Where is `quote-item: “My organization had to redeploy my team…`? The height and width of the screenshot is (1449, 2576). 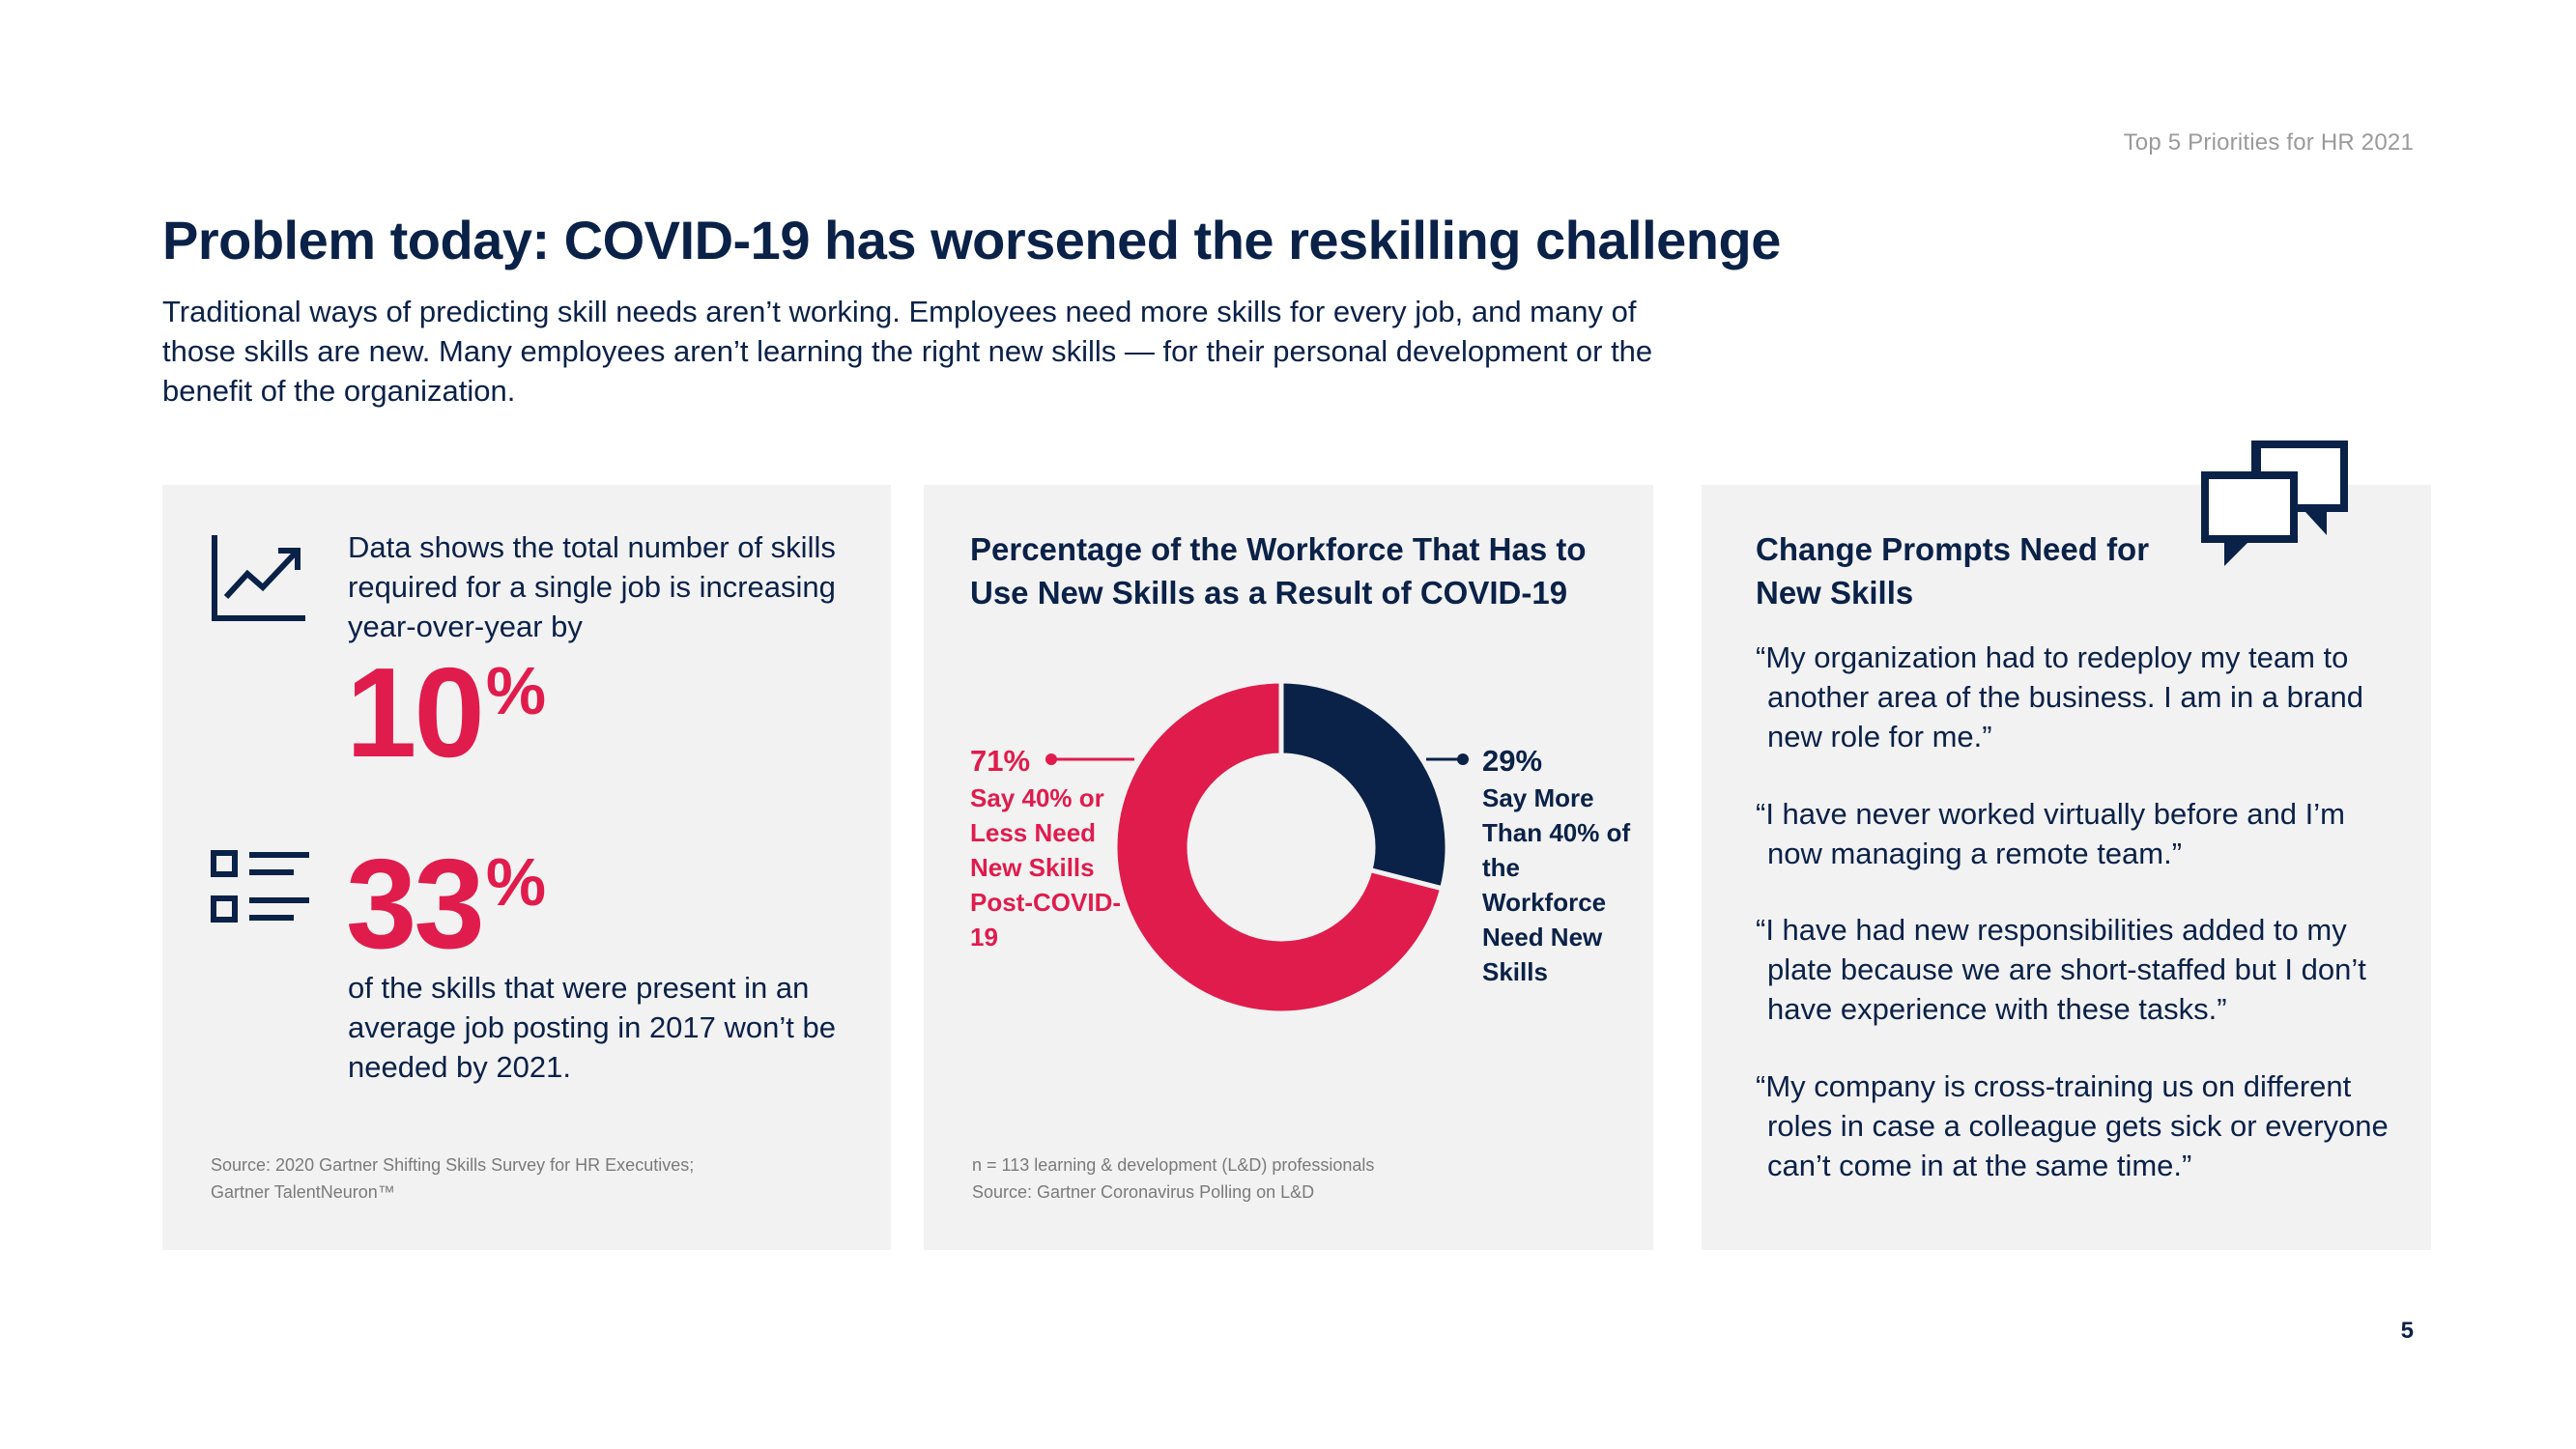 quote-item: “My organization had to redeploy my team… is located at coordinates (2060, 696).